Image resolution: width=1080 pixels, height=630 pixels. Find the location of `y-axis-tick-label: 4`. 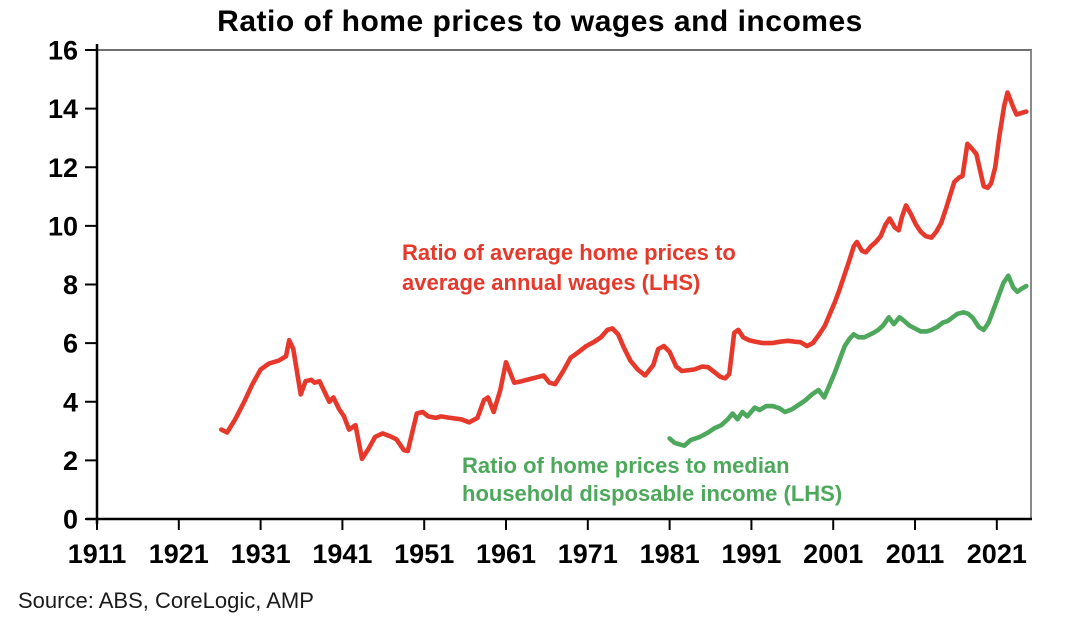

y-axis-tick-label: 4 is located at coordinates (70, 402).